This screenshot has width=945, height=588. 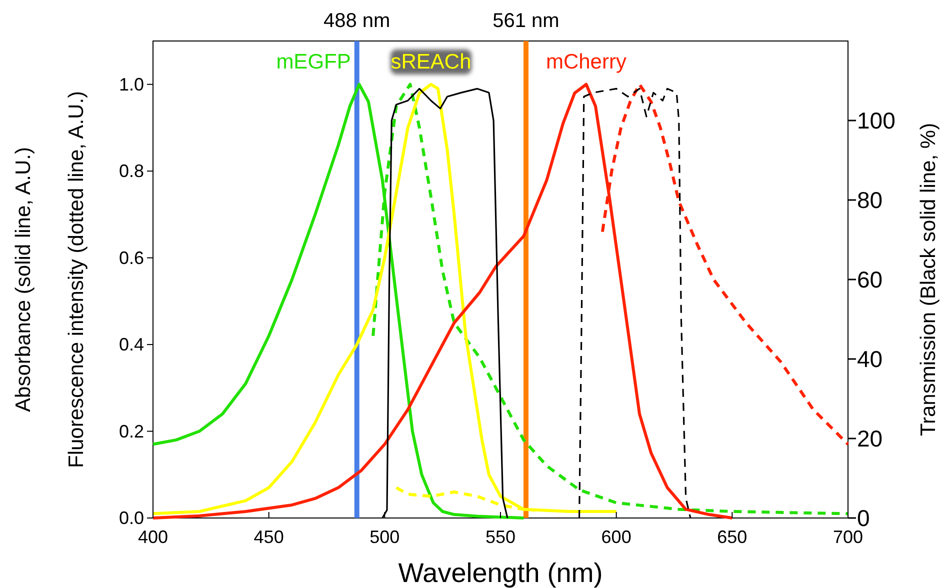 What do you see at coordinates (586, 62) in the screenshot?
I see `series-label: mCherry` at bounding box center [586, 62].